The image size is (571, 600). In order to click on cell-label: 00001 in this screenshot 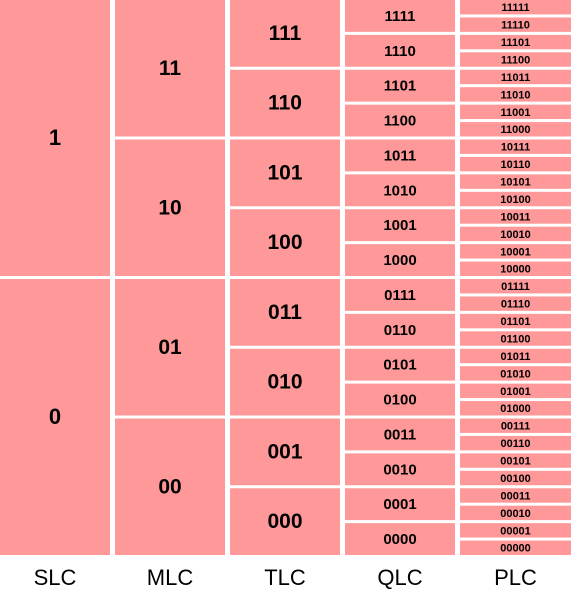, I will do `click(515, 531)`.